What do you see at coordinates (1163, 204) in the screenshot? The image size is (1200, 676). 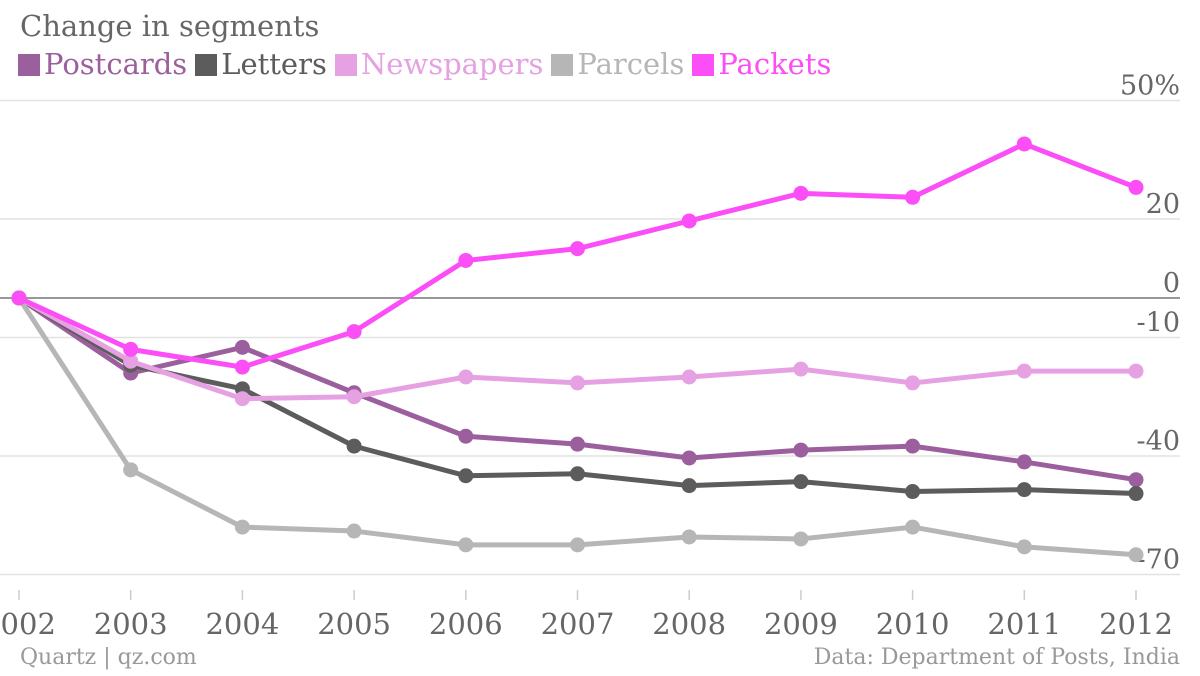 I see `y-tick-label: 20` at bounding box center [1163, 204].